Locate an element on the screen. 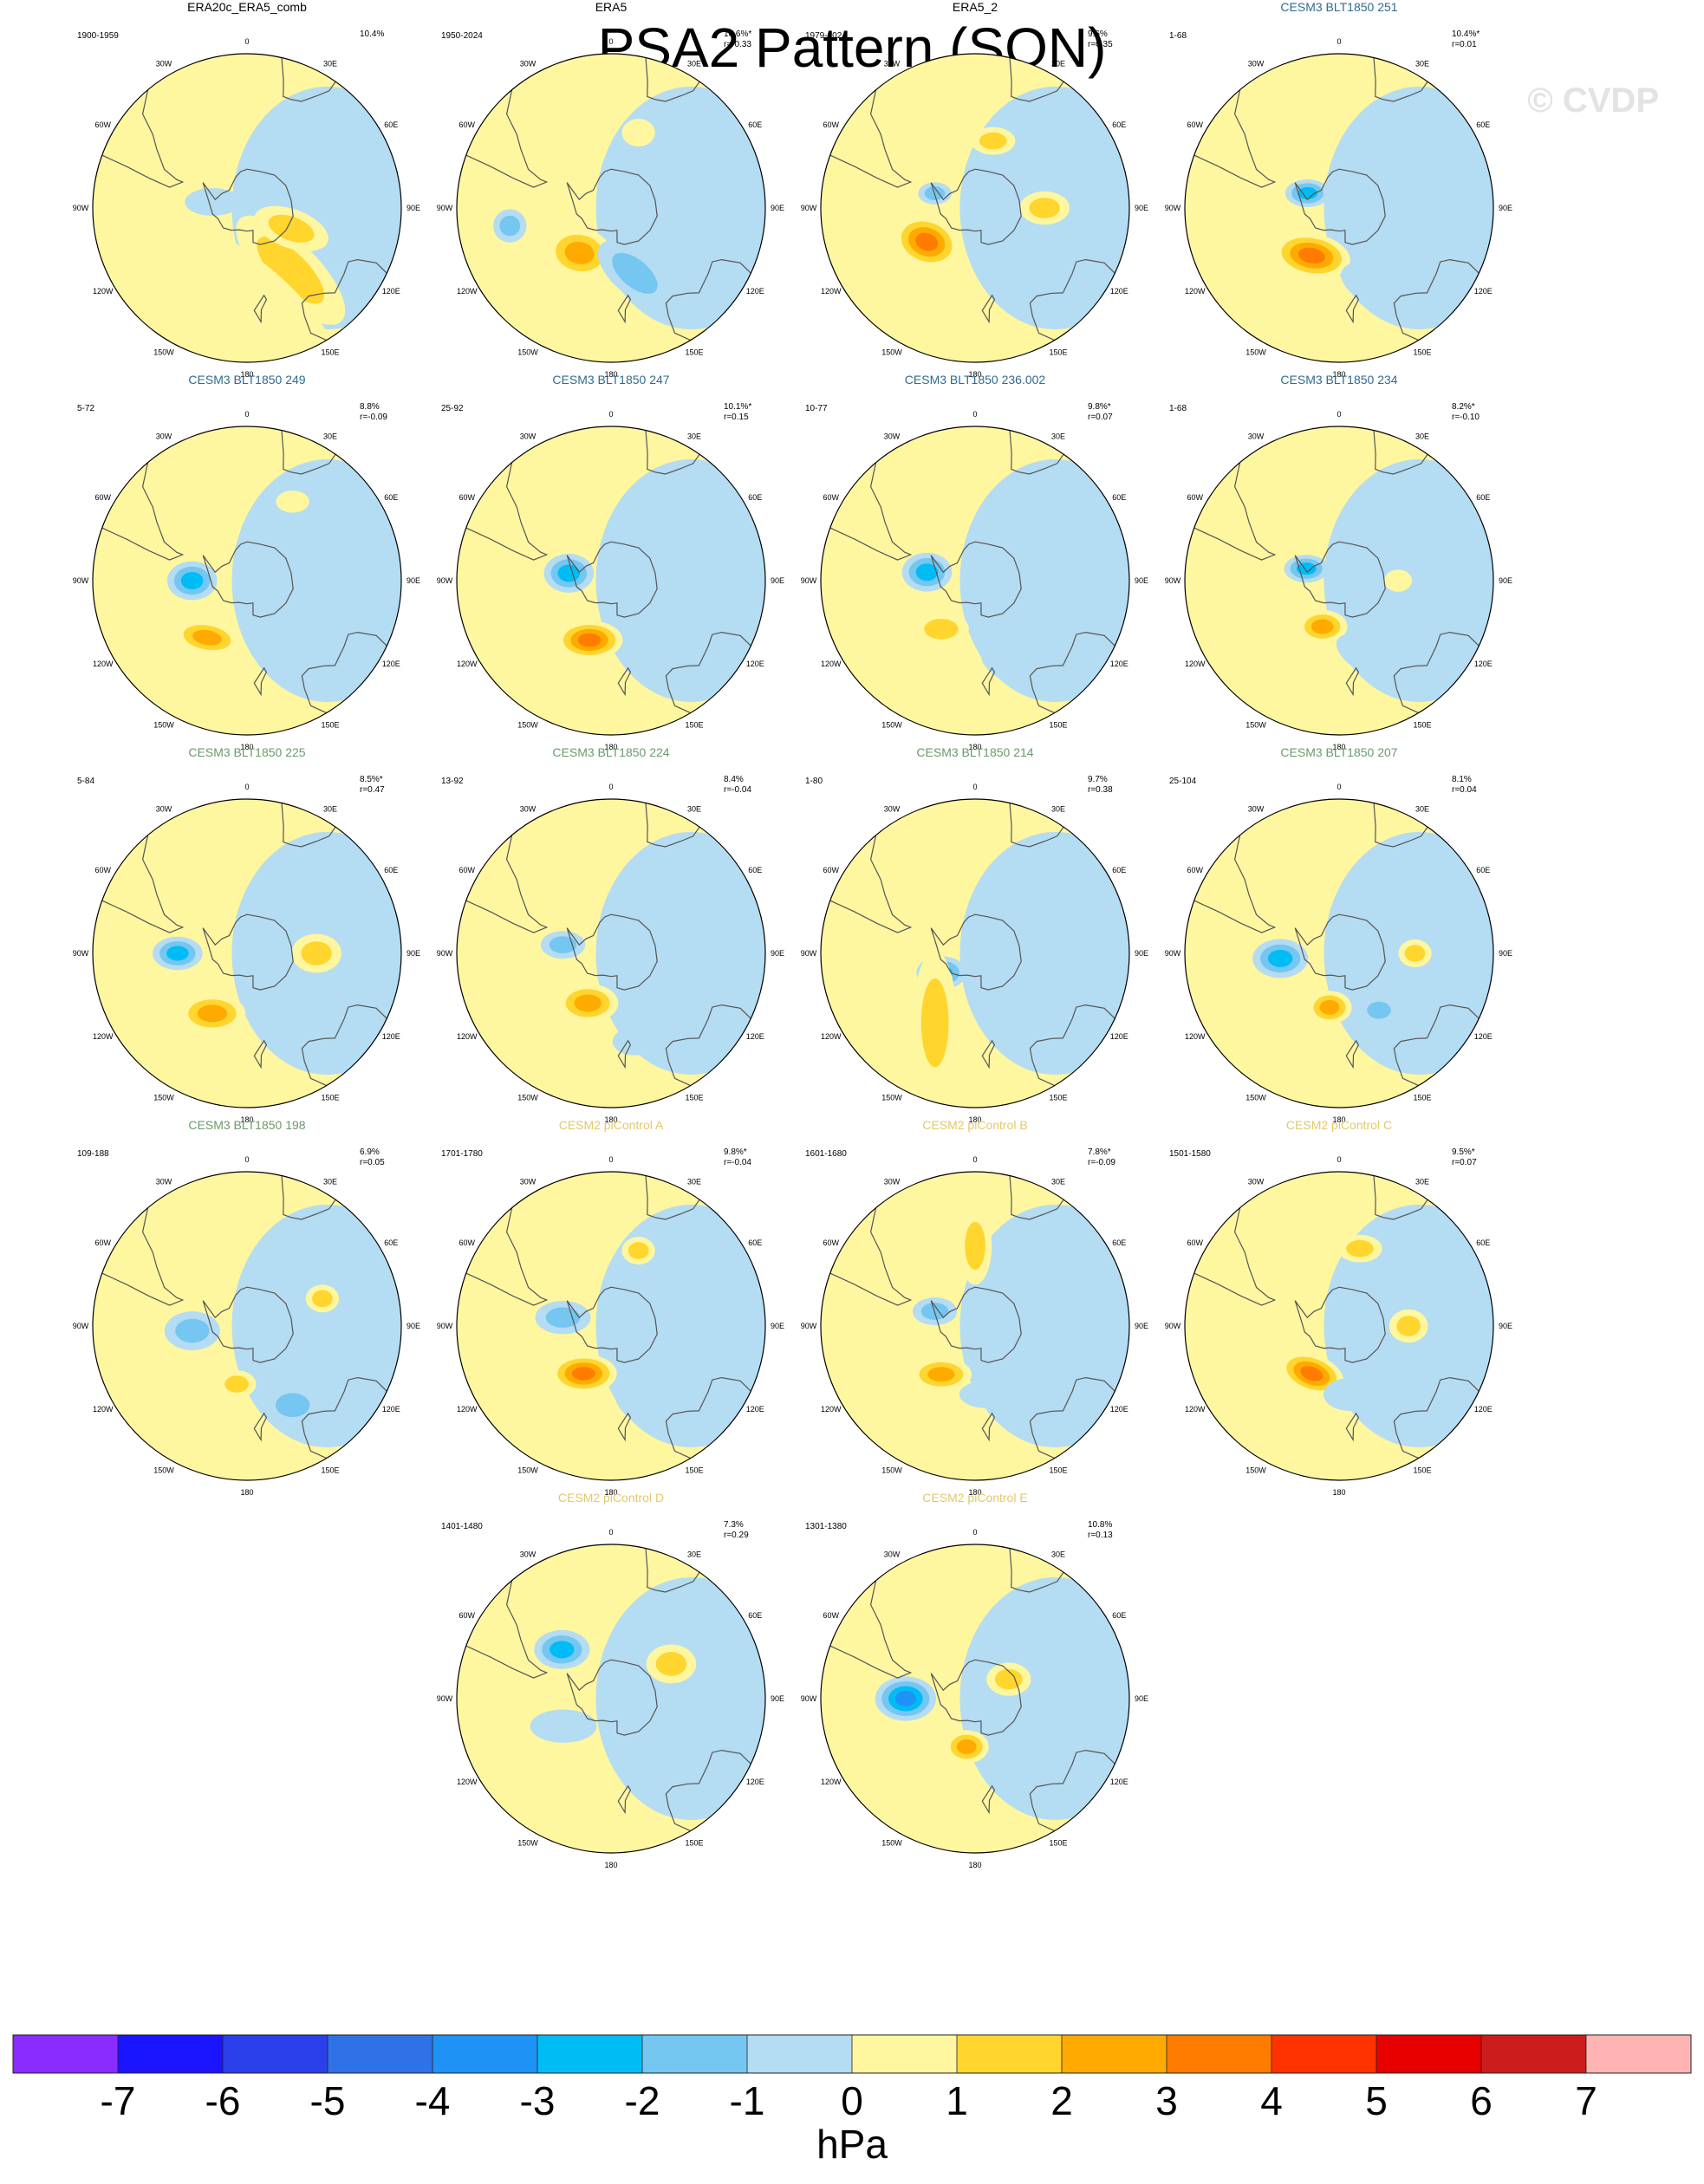 The image size is (1704, 2184). panel-title: CESM2 piControl B is located at coordinates (975, 1125).